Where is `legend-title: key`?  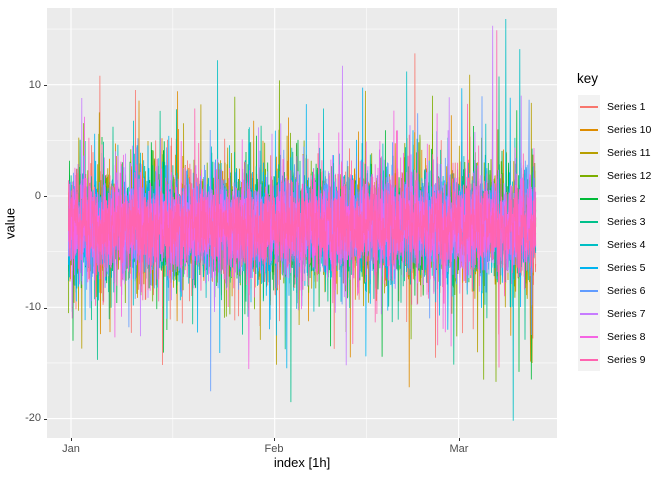
legend-title: key is located at coordinates (588, 78).